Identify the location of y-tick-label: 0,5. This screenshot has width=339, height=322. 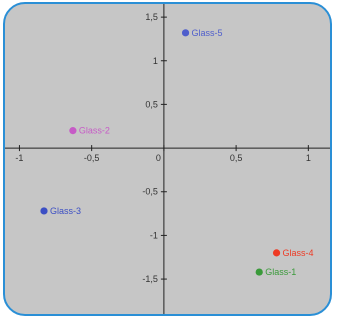
(151, 104).